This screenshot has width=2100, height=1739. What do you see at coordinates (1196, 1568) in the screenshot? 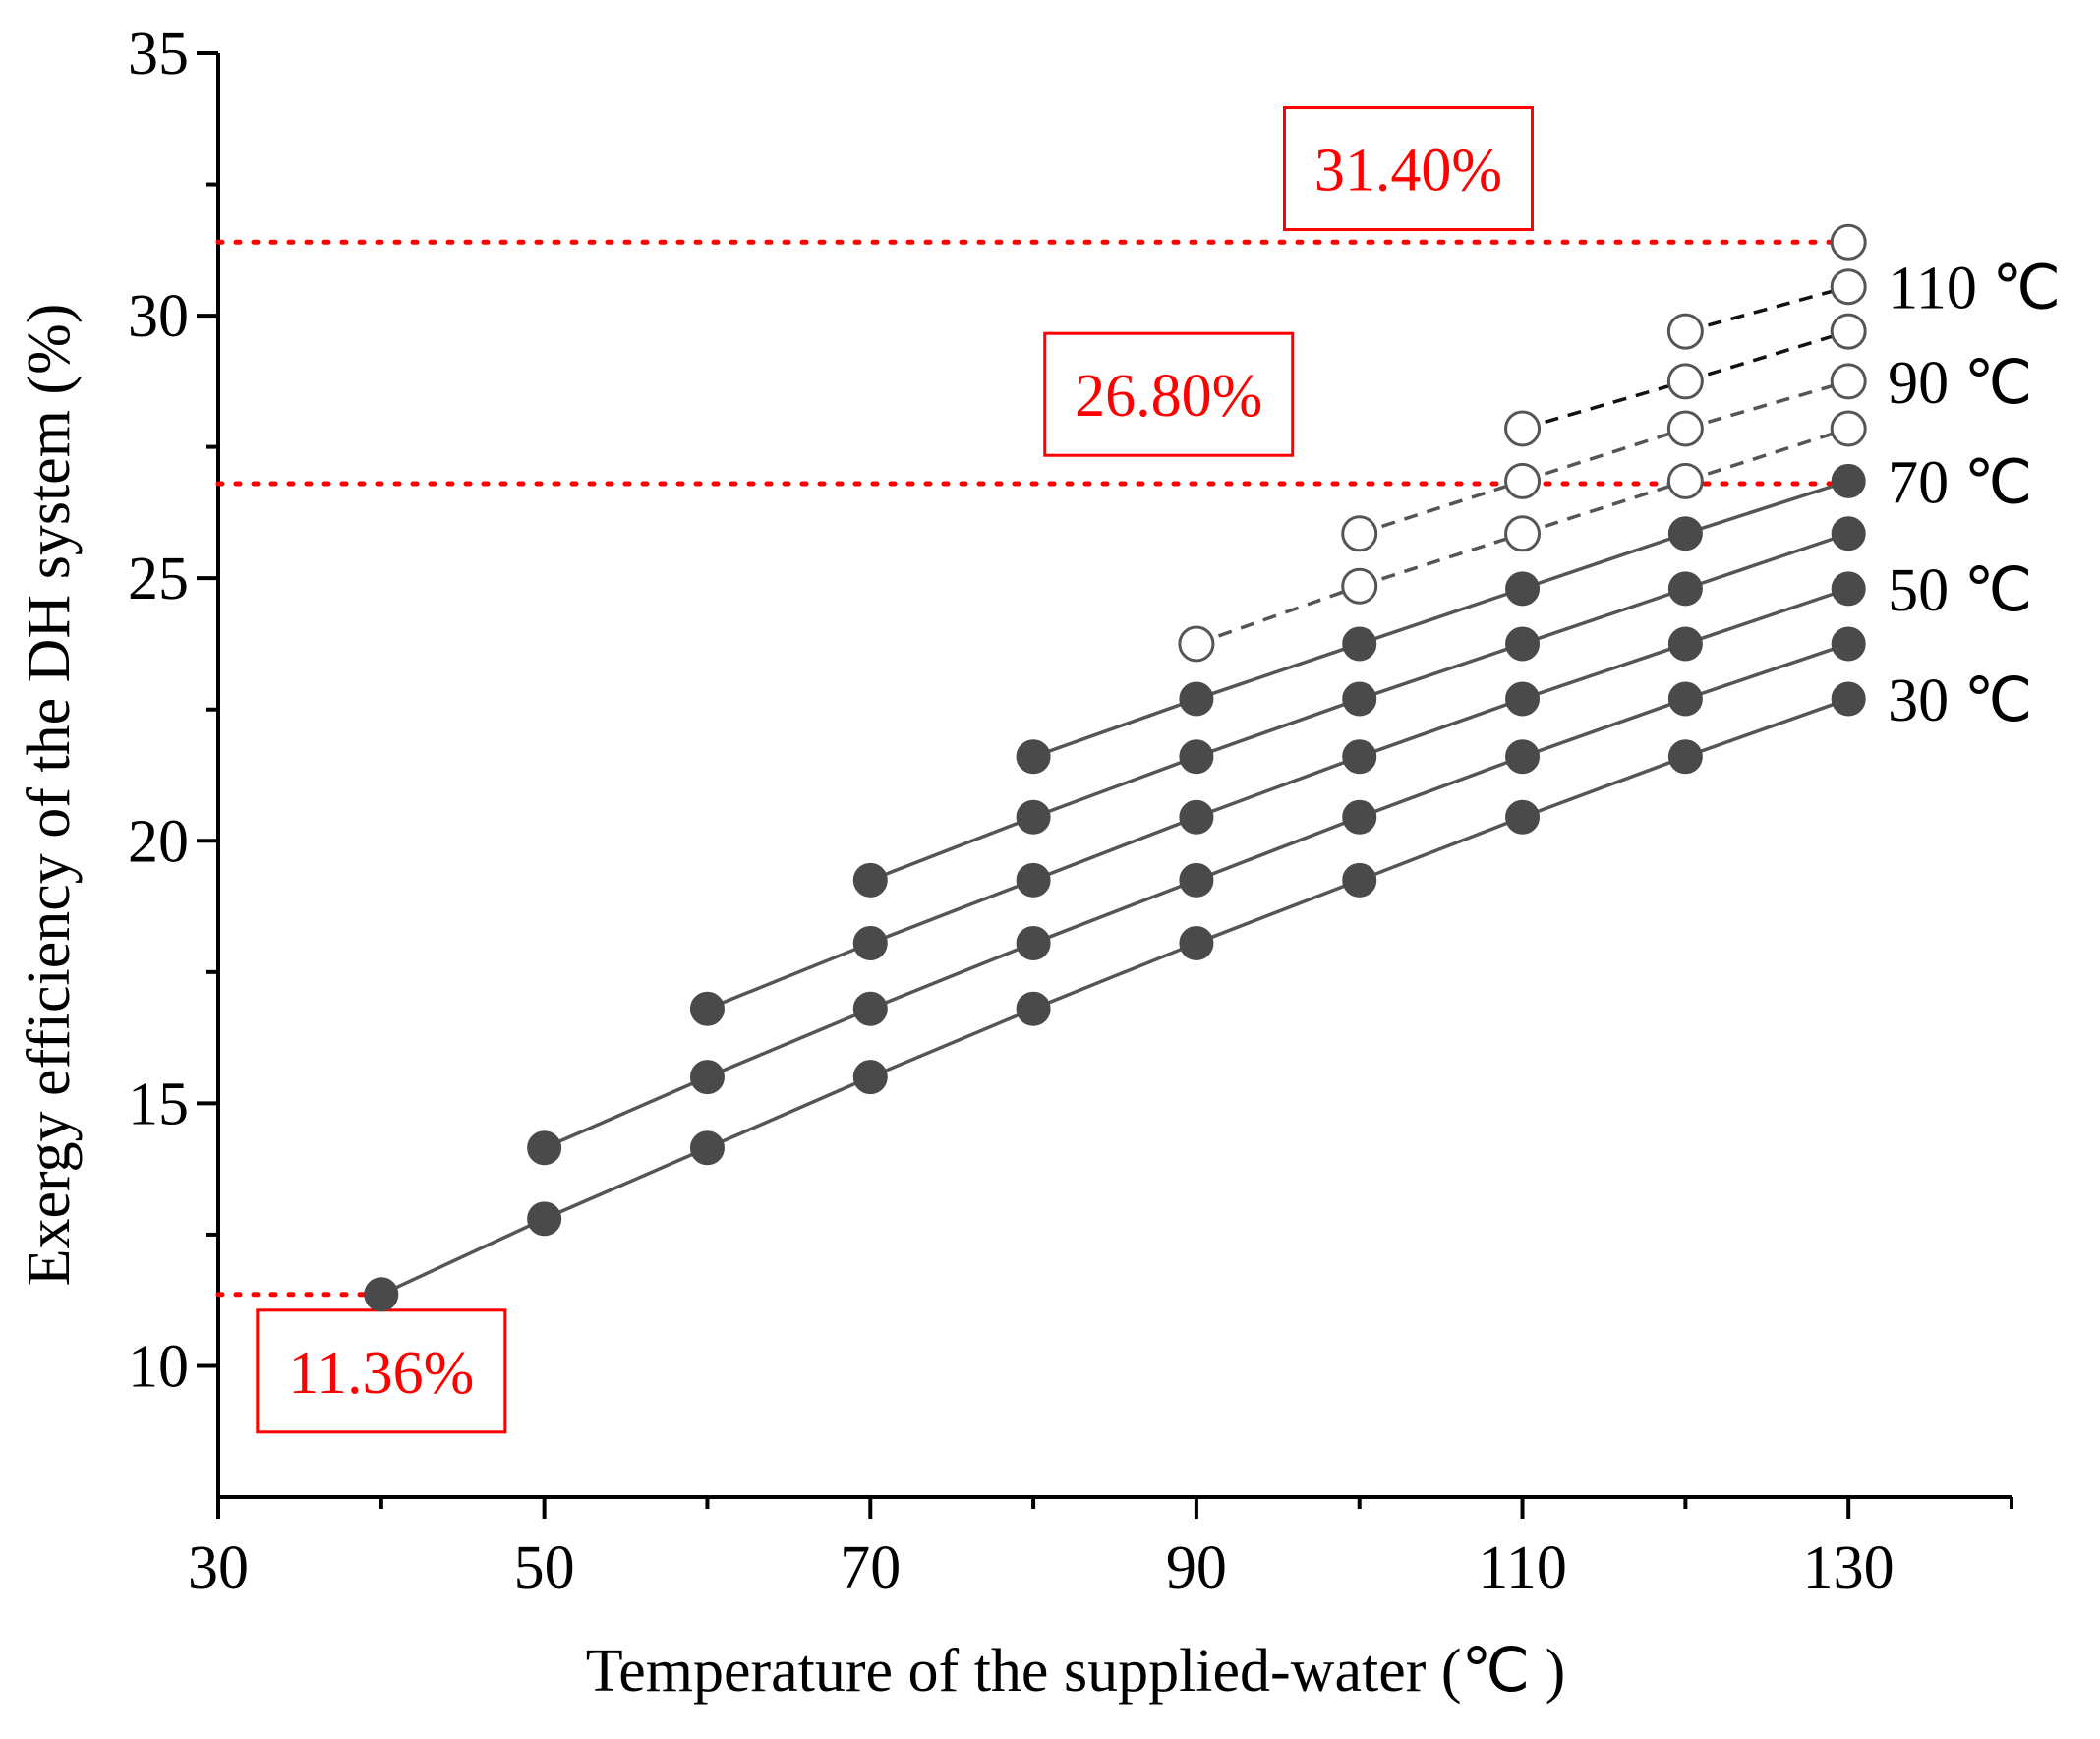
I see `x-tick-label: 90` at bounding box center [1196, 1568].